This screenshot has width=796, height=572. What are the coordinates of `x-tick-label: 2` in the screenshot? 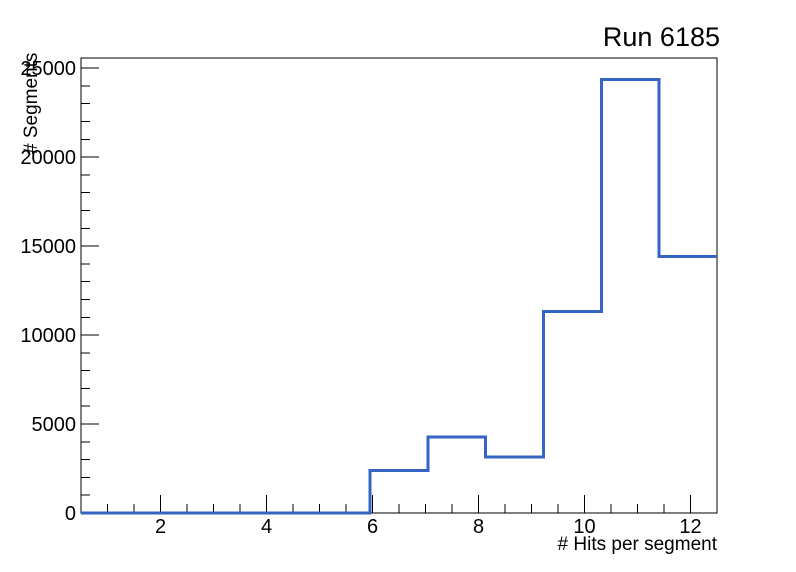 It's located at (160, 527).